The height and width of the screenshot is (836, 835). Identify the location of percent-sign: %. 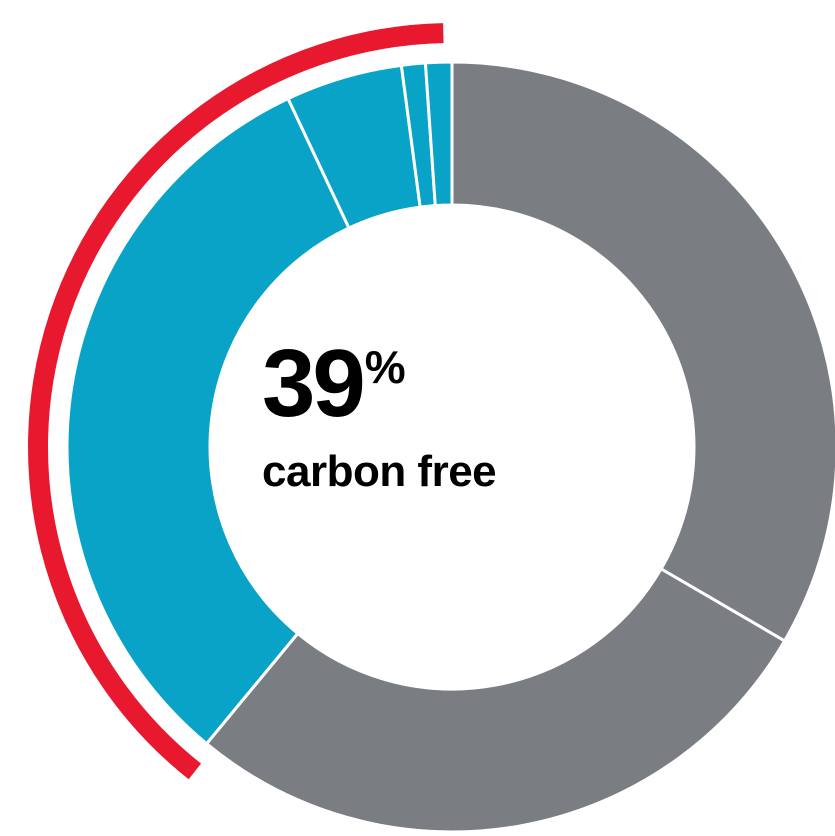
(385, 367).